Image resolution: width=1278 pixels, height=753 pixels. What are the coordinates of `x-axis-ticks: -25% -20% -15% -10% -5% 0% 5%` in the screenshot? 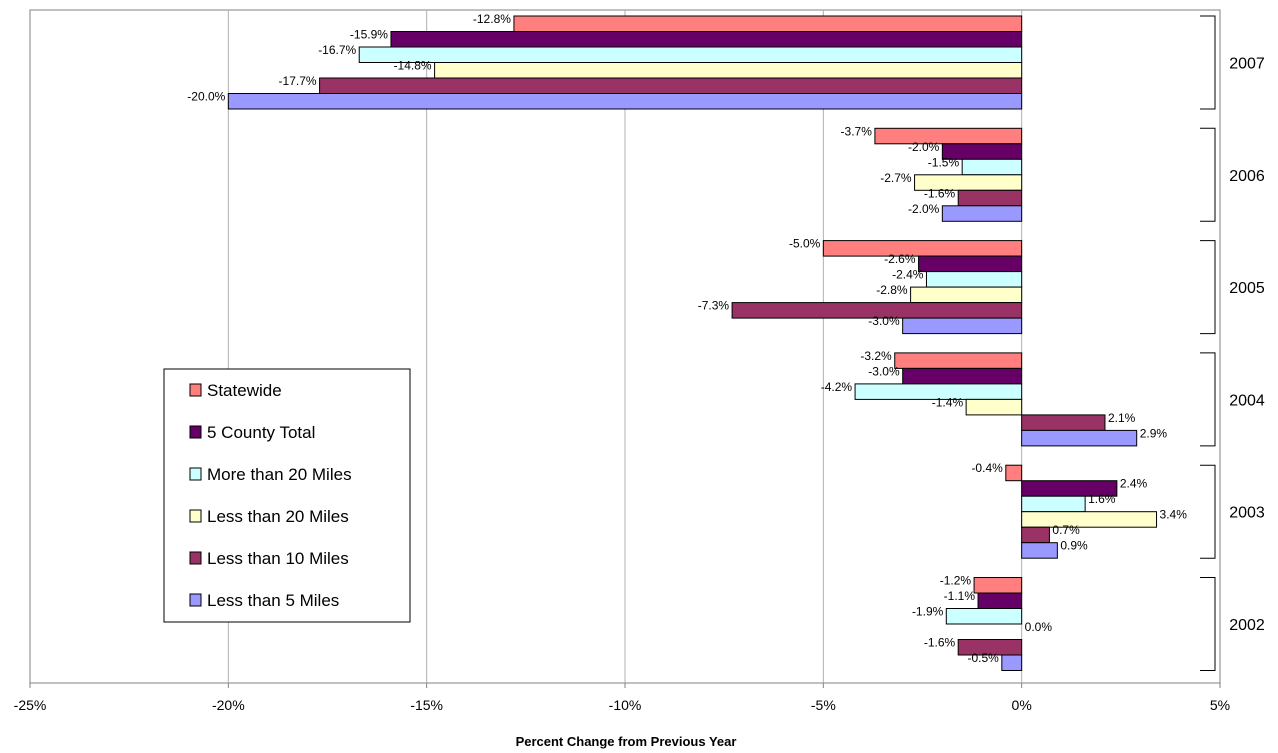 It's located at (622, 705).